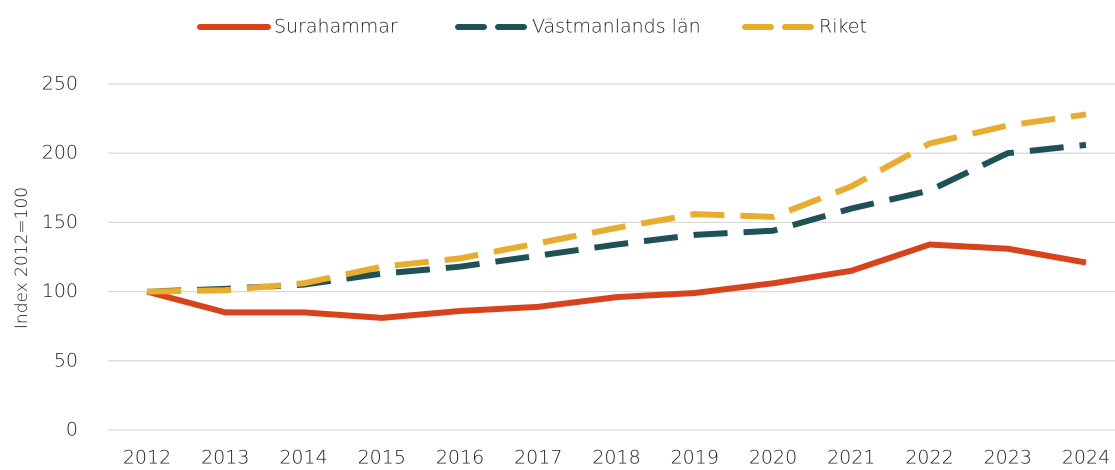 The width and height of the screenshot is (1115, 470). What do you see at coordinates (60, 153) in the screenshot?
I see `y-tick-label: 200` at bounding box center [60, 153].